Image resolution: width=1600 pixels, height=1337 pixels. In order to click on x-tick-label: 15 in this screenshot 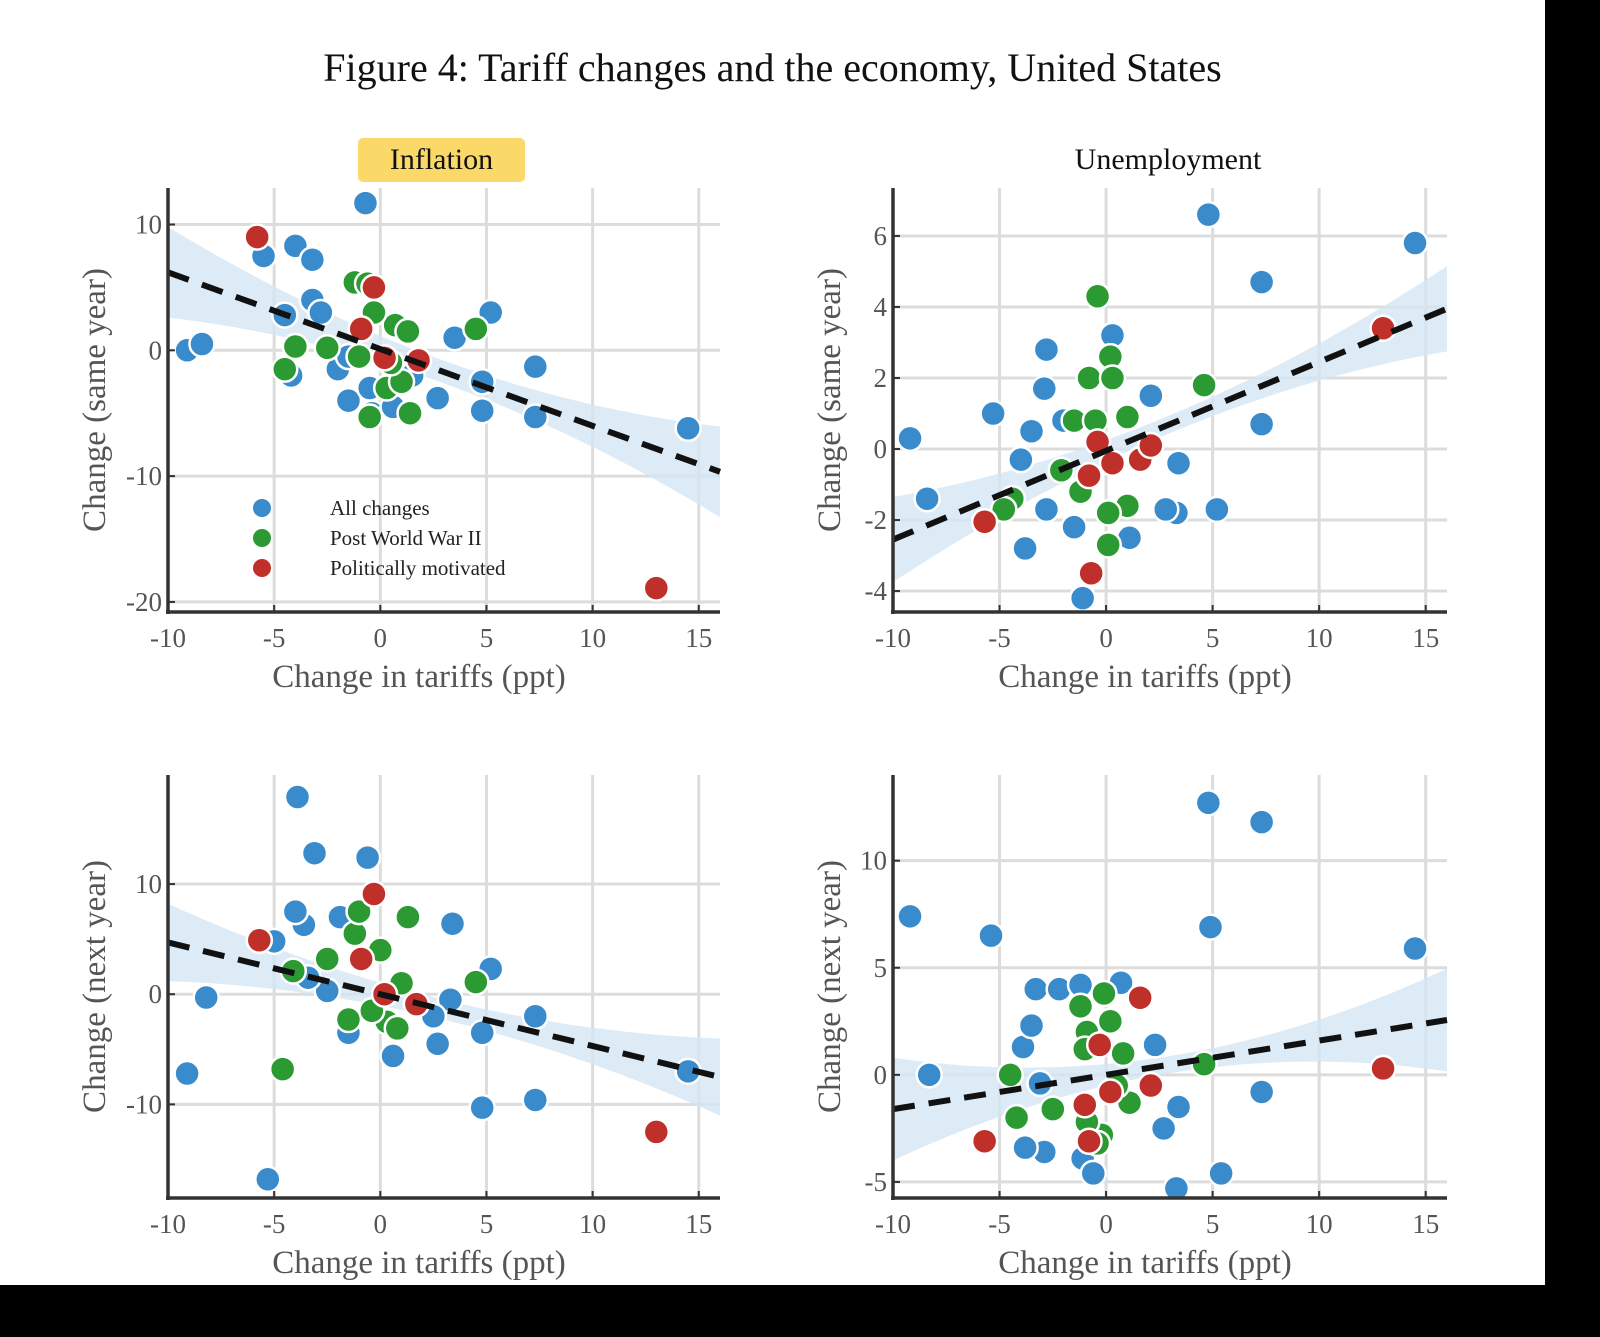, I will do `click(698, 638)`.